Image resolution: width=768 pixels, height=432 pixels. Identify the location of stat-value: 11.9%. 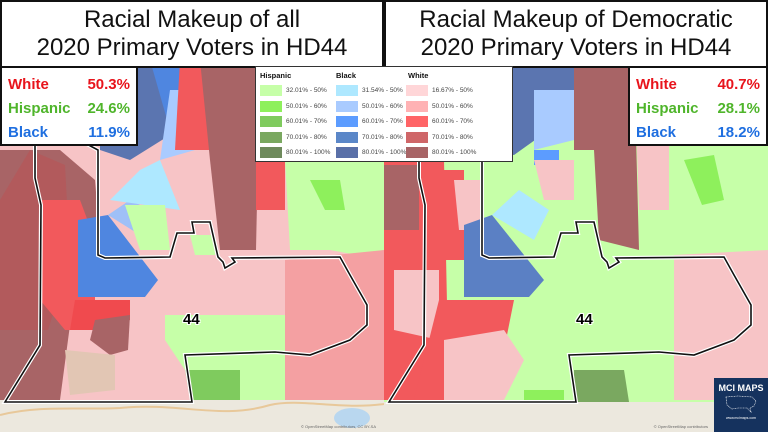
(109, 132).